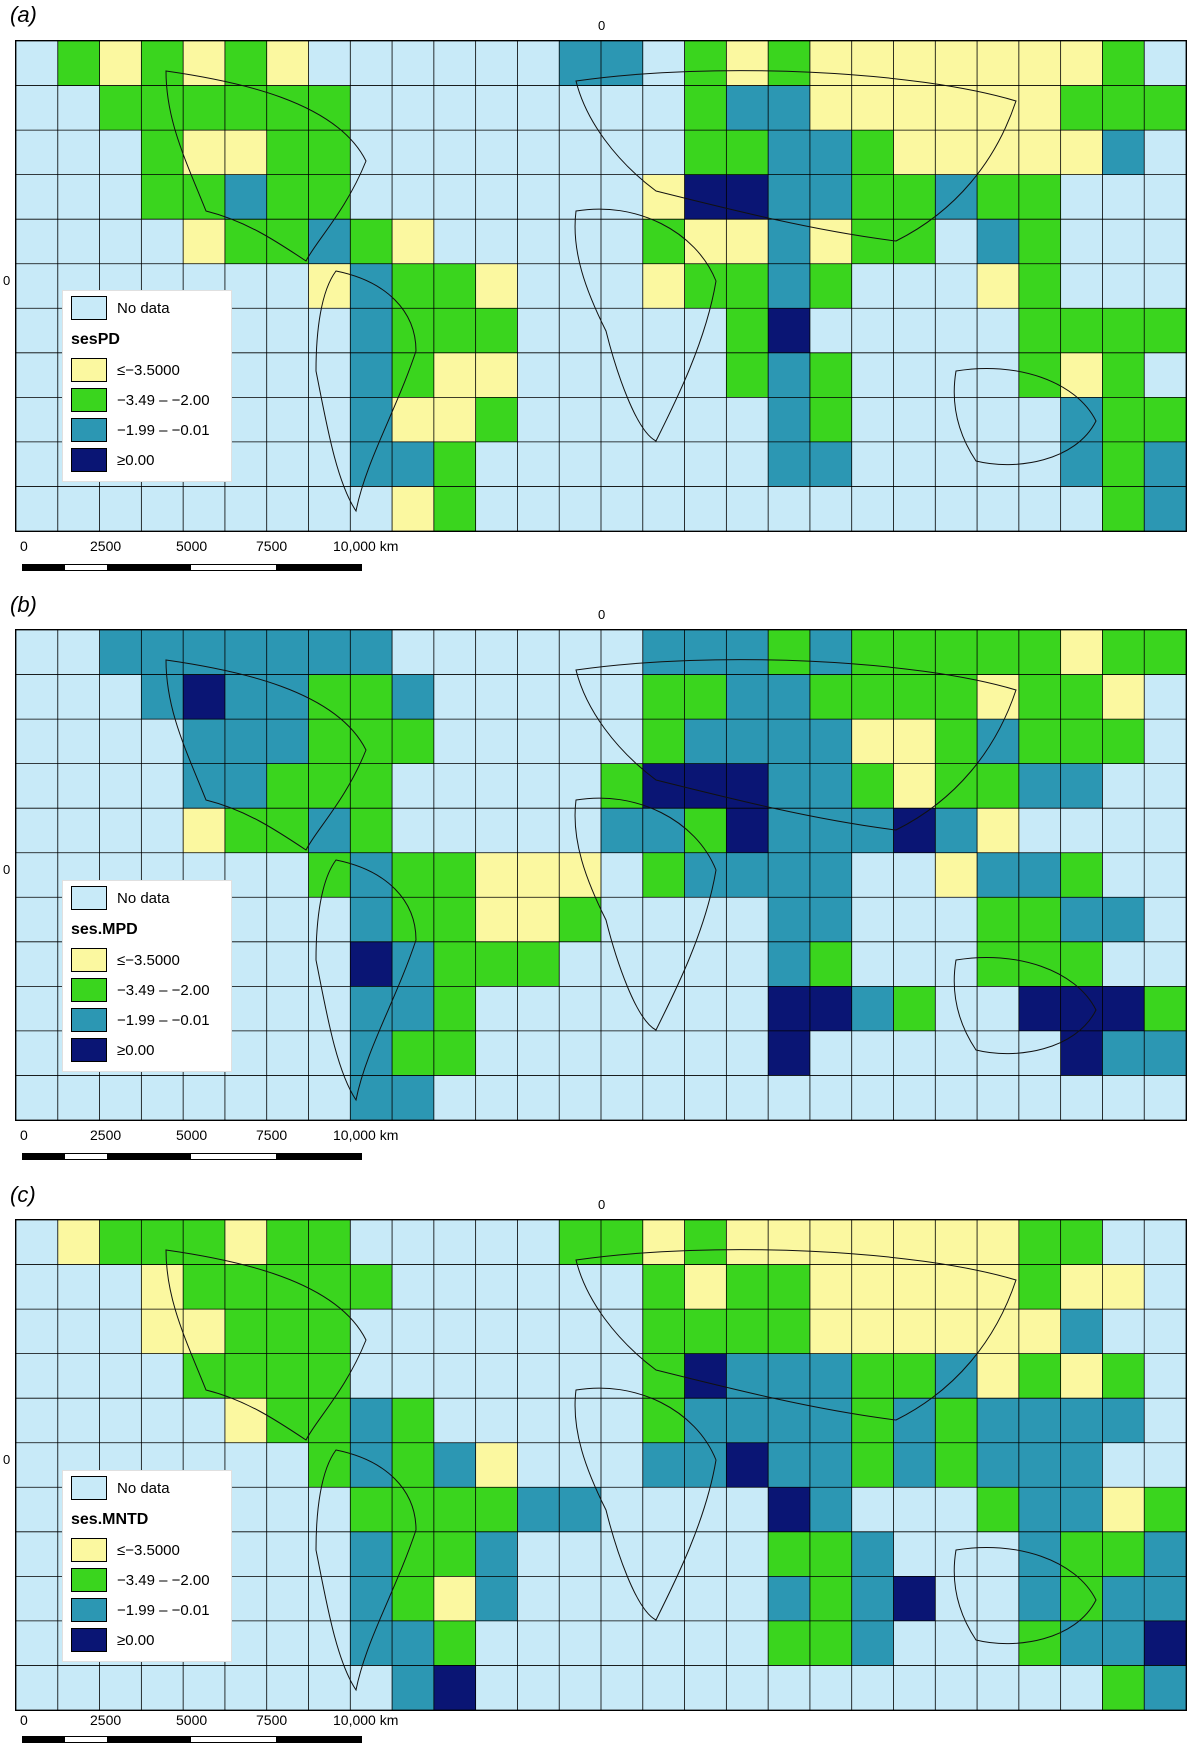 Image resolution: width=1198 pixels, height=1750 pixels. I want to click on legend-label: ≤−3.5000, so click(148, 370).